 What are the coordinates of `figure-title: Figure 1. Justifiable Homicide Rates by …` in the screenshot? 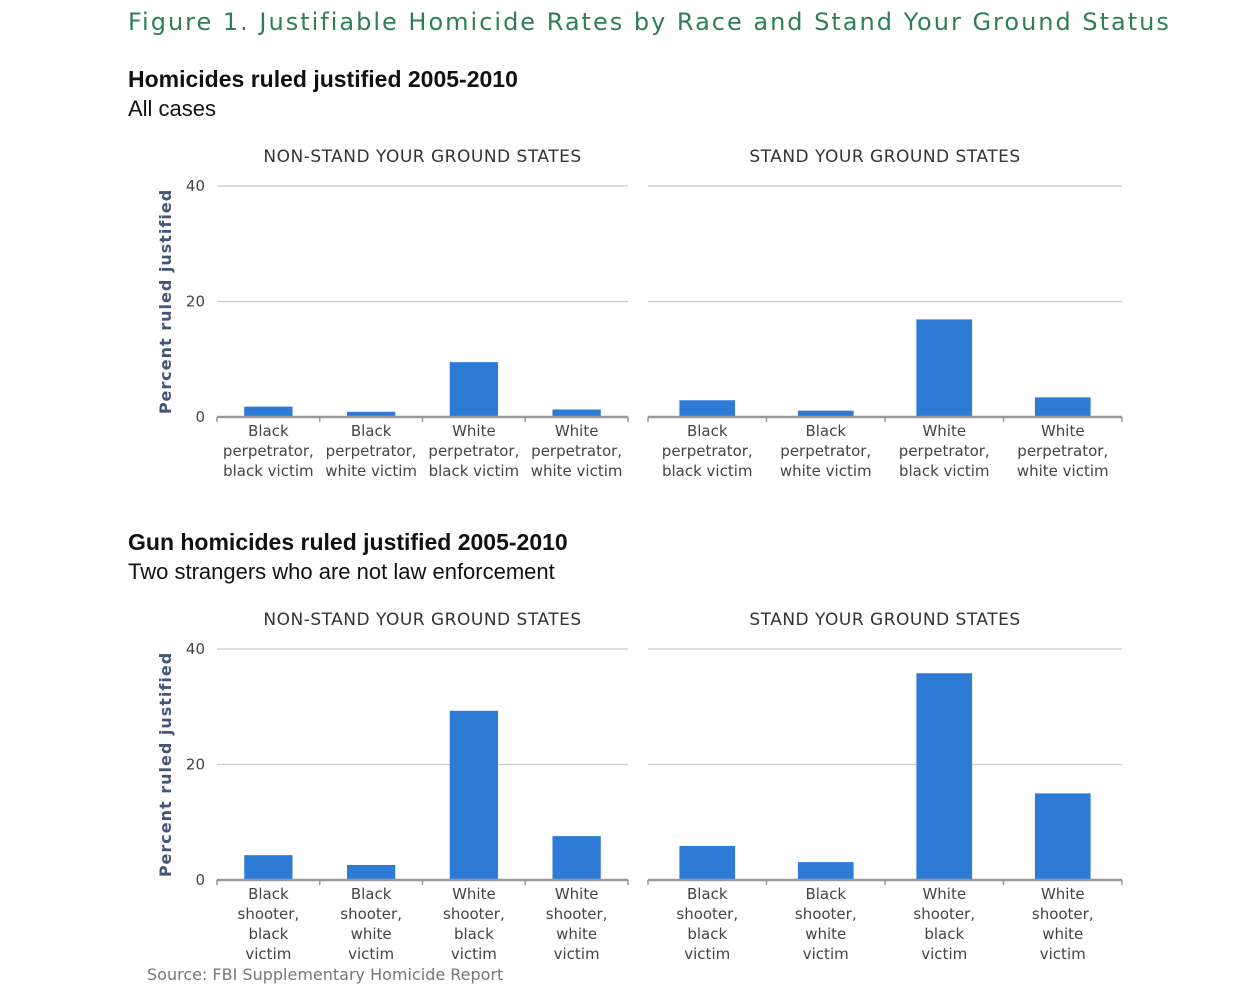 It's located at (649, 22).